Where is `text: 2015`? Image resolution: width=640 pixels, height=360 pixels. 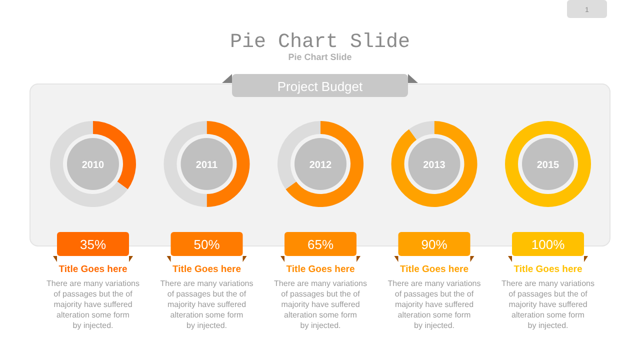 text: 2015 is located at coordinates (548, 165).